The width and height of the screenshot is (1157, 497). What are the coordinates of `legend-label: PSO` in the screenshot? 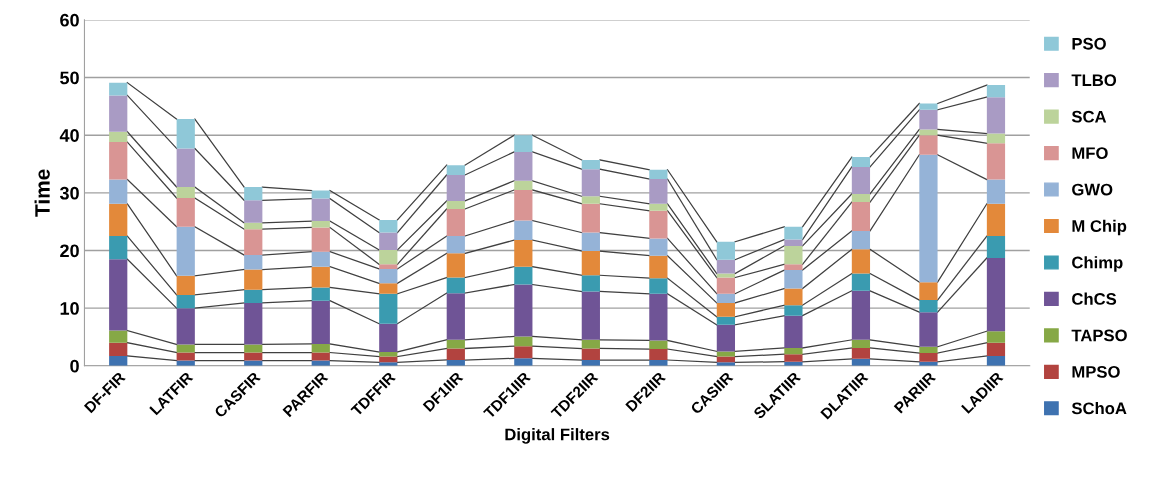 It's located at (1089, 43).